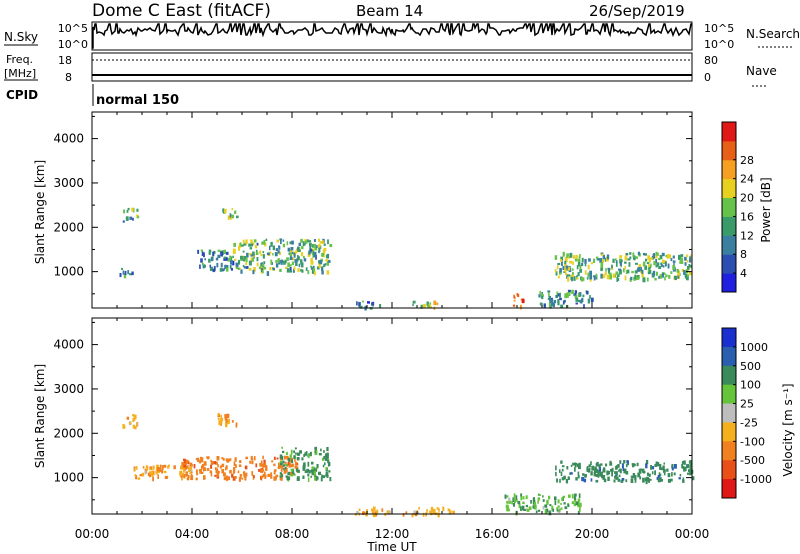 The height and width of the screenshot is (554, 800). I want to click on time-axis-label: Time UT, so click(391, 547).